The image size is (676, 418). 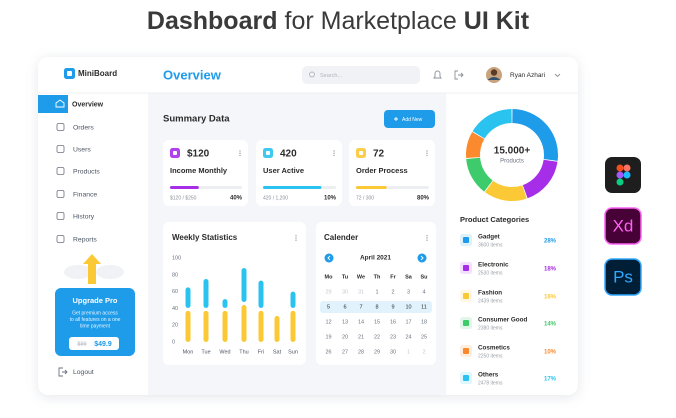 I want to click on calendar-day: 4, so click(x=423, y=292).